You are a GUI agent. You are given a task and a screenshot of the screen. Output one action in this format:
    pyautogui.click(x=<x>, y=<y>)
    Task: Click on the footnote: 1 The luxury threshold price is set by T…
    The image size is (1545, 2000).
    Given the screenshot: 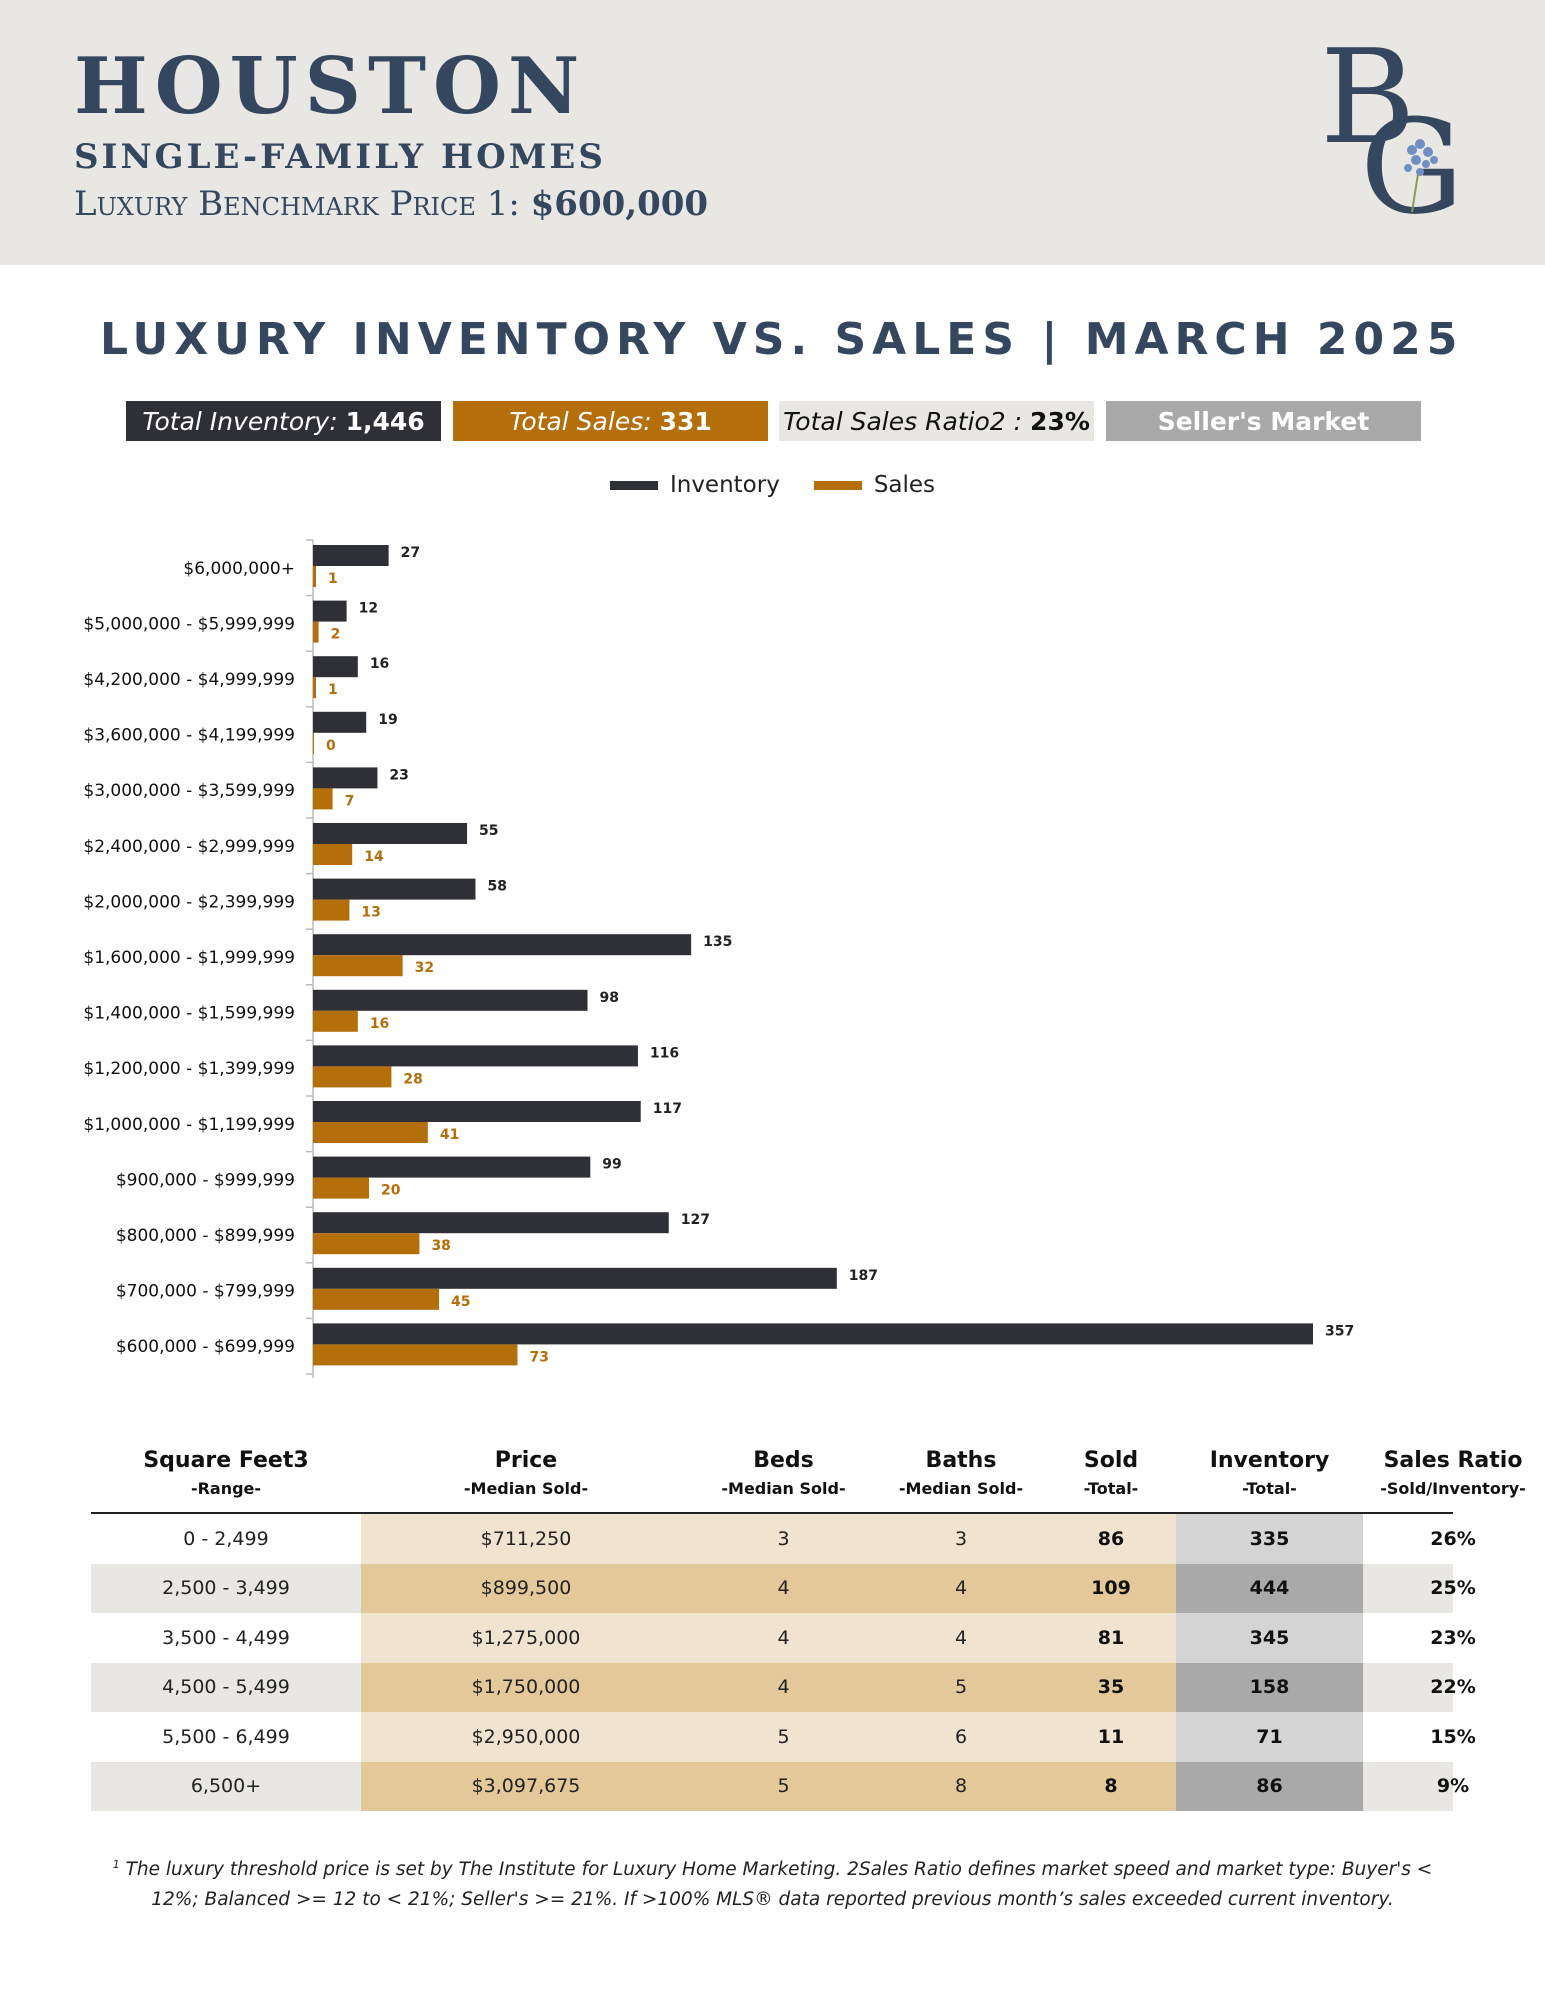 What is the action you would take?
    pyautogui.click(x=772, y=1884)
    